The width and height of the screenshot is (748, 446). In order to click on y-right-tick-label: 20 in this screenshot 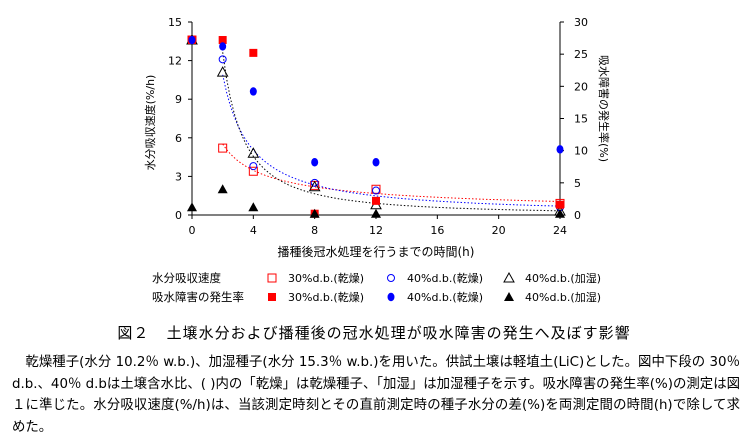, I will do `click(581, 86)`.